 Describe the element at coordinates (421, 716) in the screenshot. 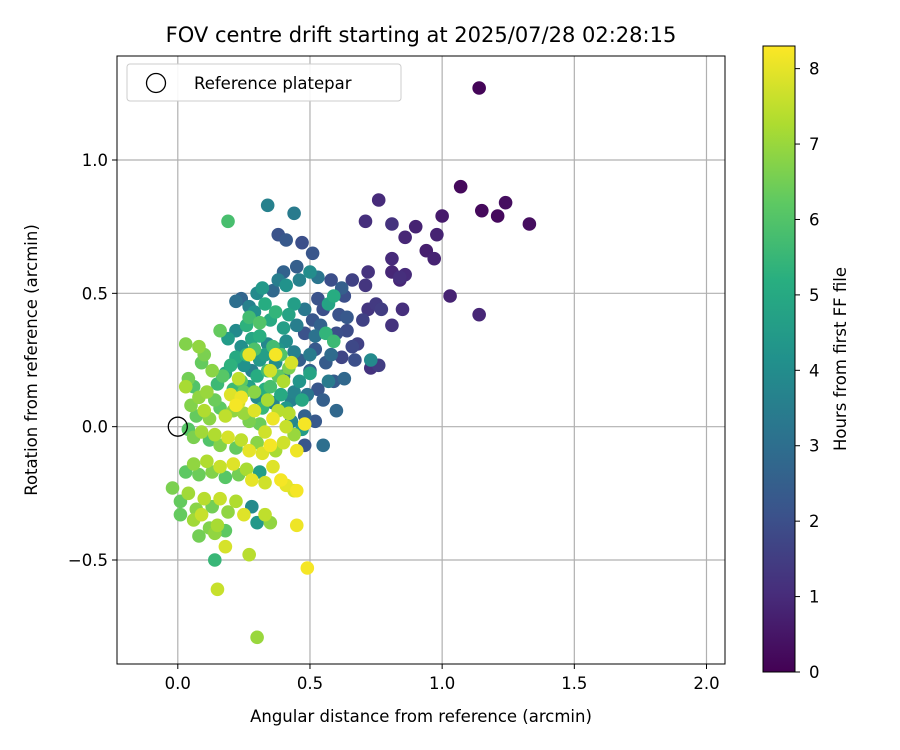

I see `x-axis-label: Angular distance from reference (arcmin)` at that location.